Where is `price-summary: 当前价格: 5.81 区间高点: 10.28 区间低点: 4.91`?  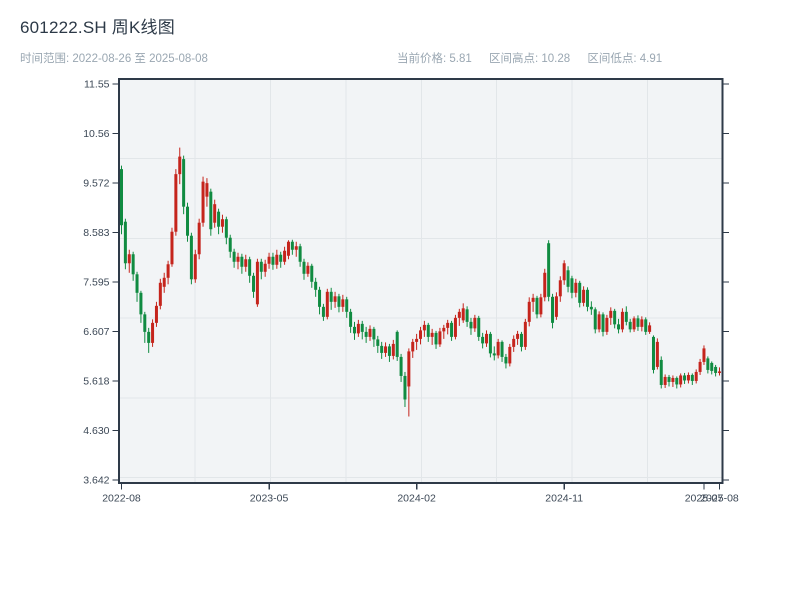 price-summary: 当前价格: 5.81 区间高点: 10.28 区间低点: 4.91 is located at coordinates (529, 58).